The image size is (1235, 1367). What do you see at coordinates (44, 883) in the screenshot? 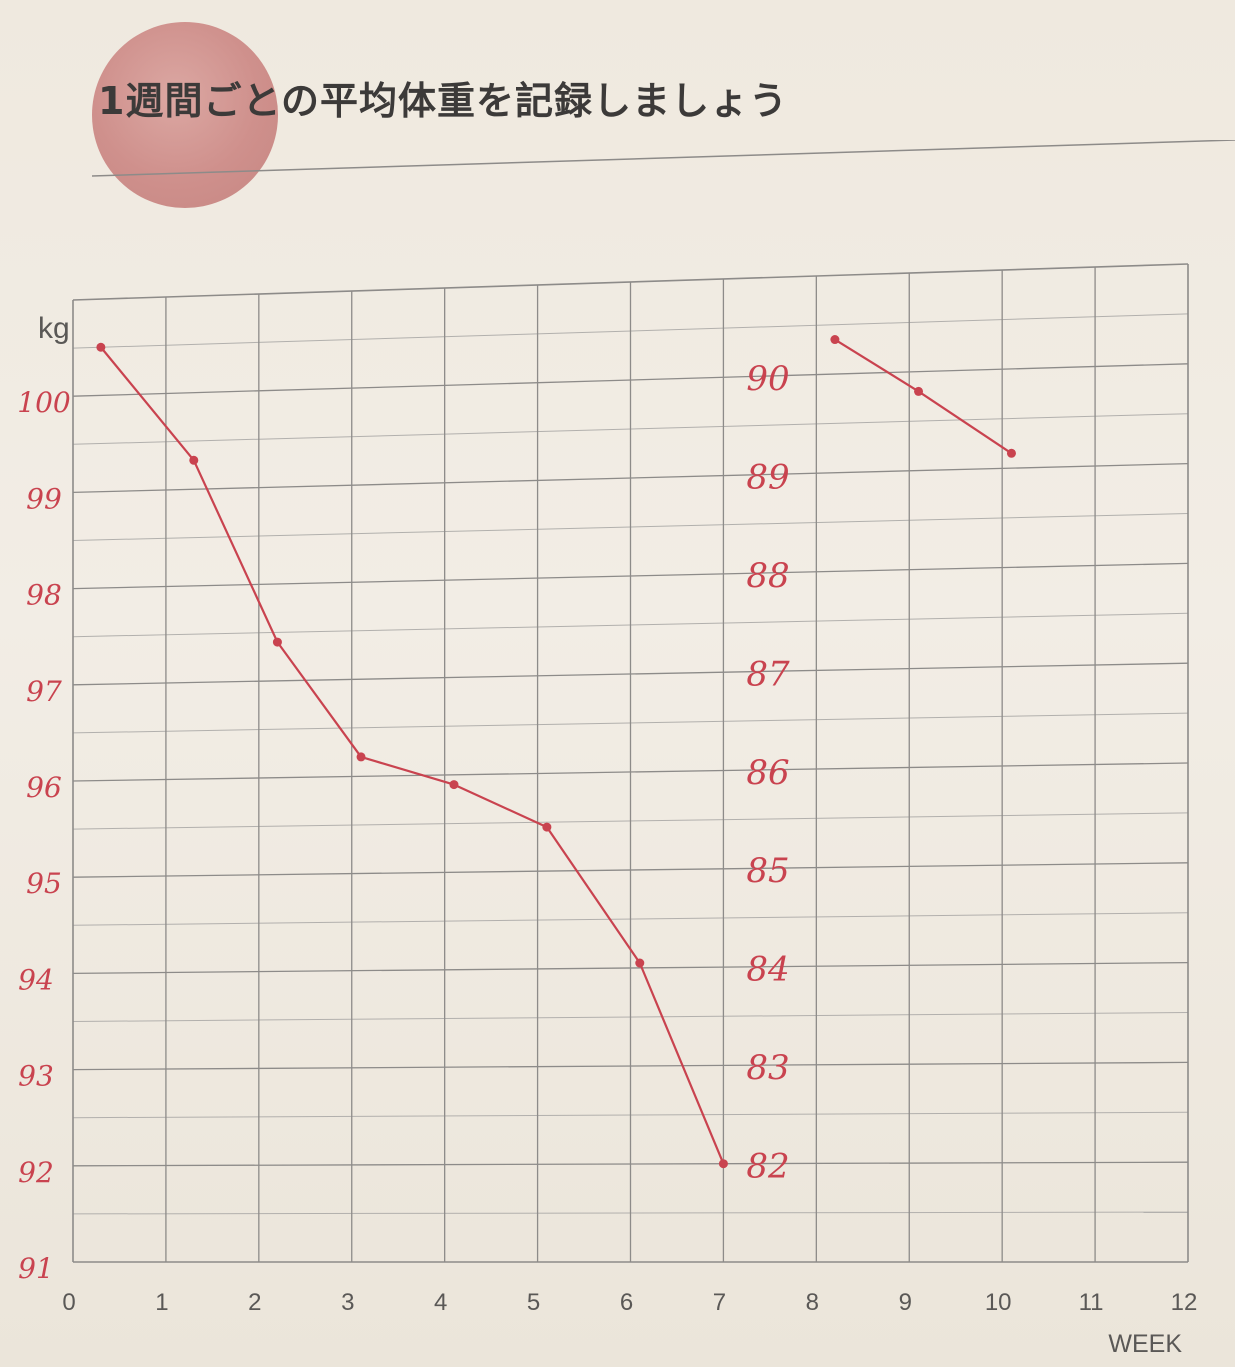
I see `left-scale-label: 95` at bounding box center [44, 883].